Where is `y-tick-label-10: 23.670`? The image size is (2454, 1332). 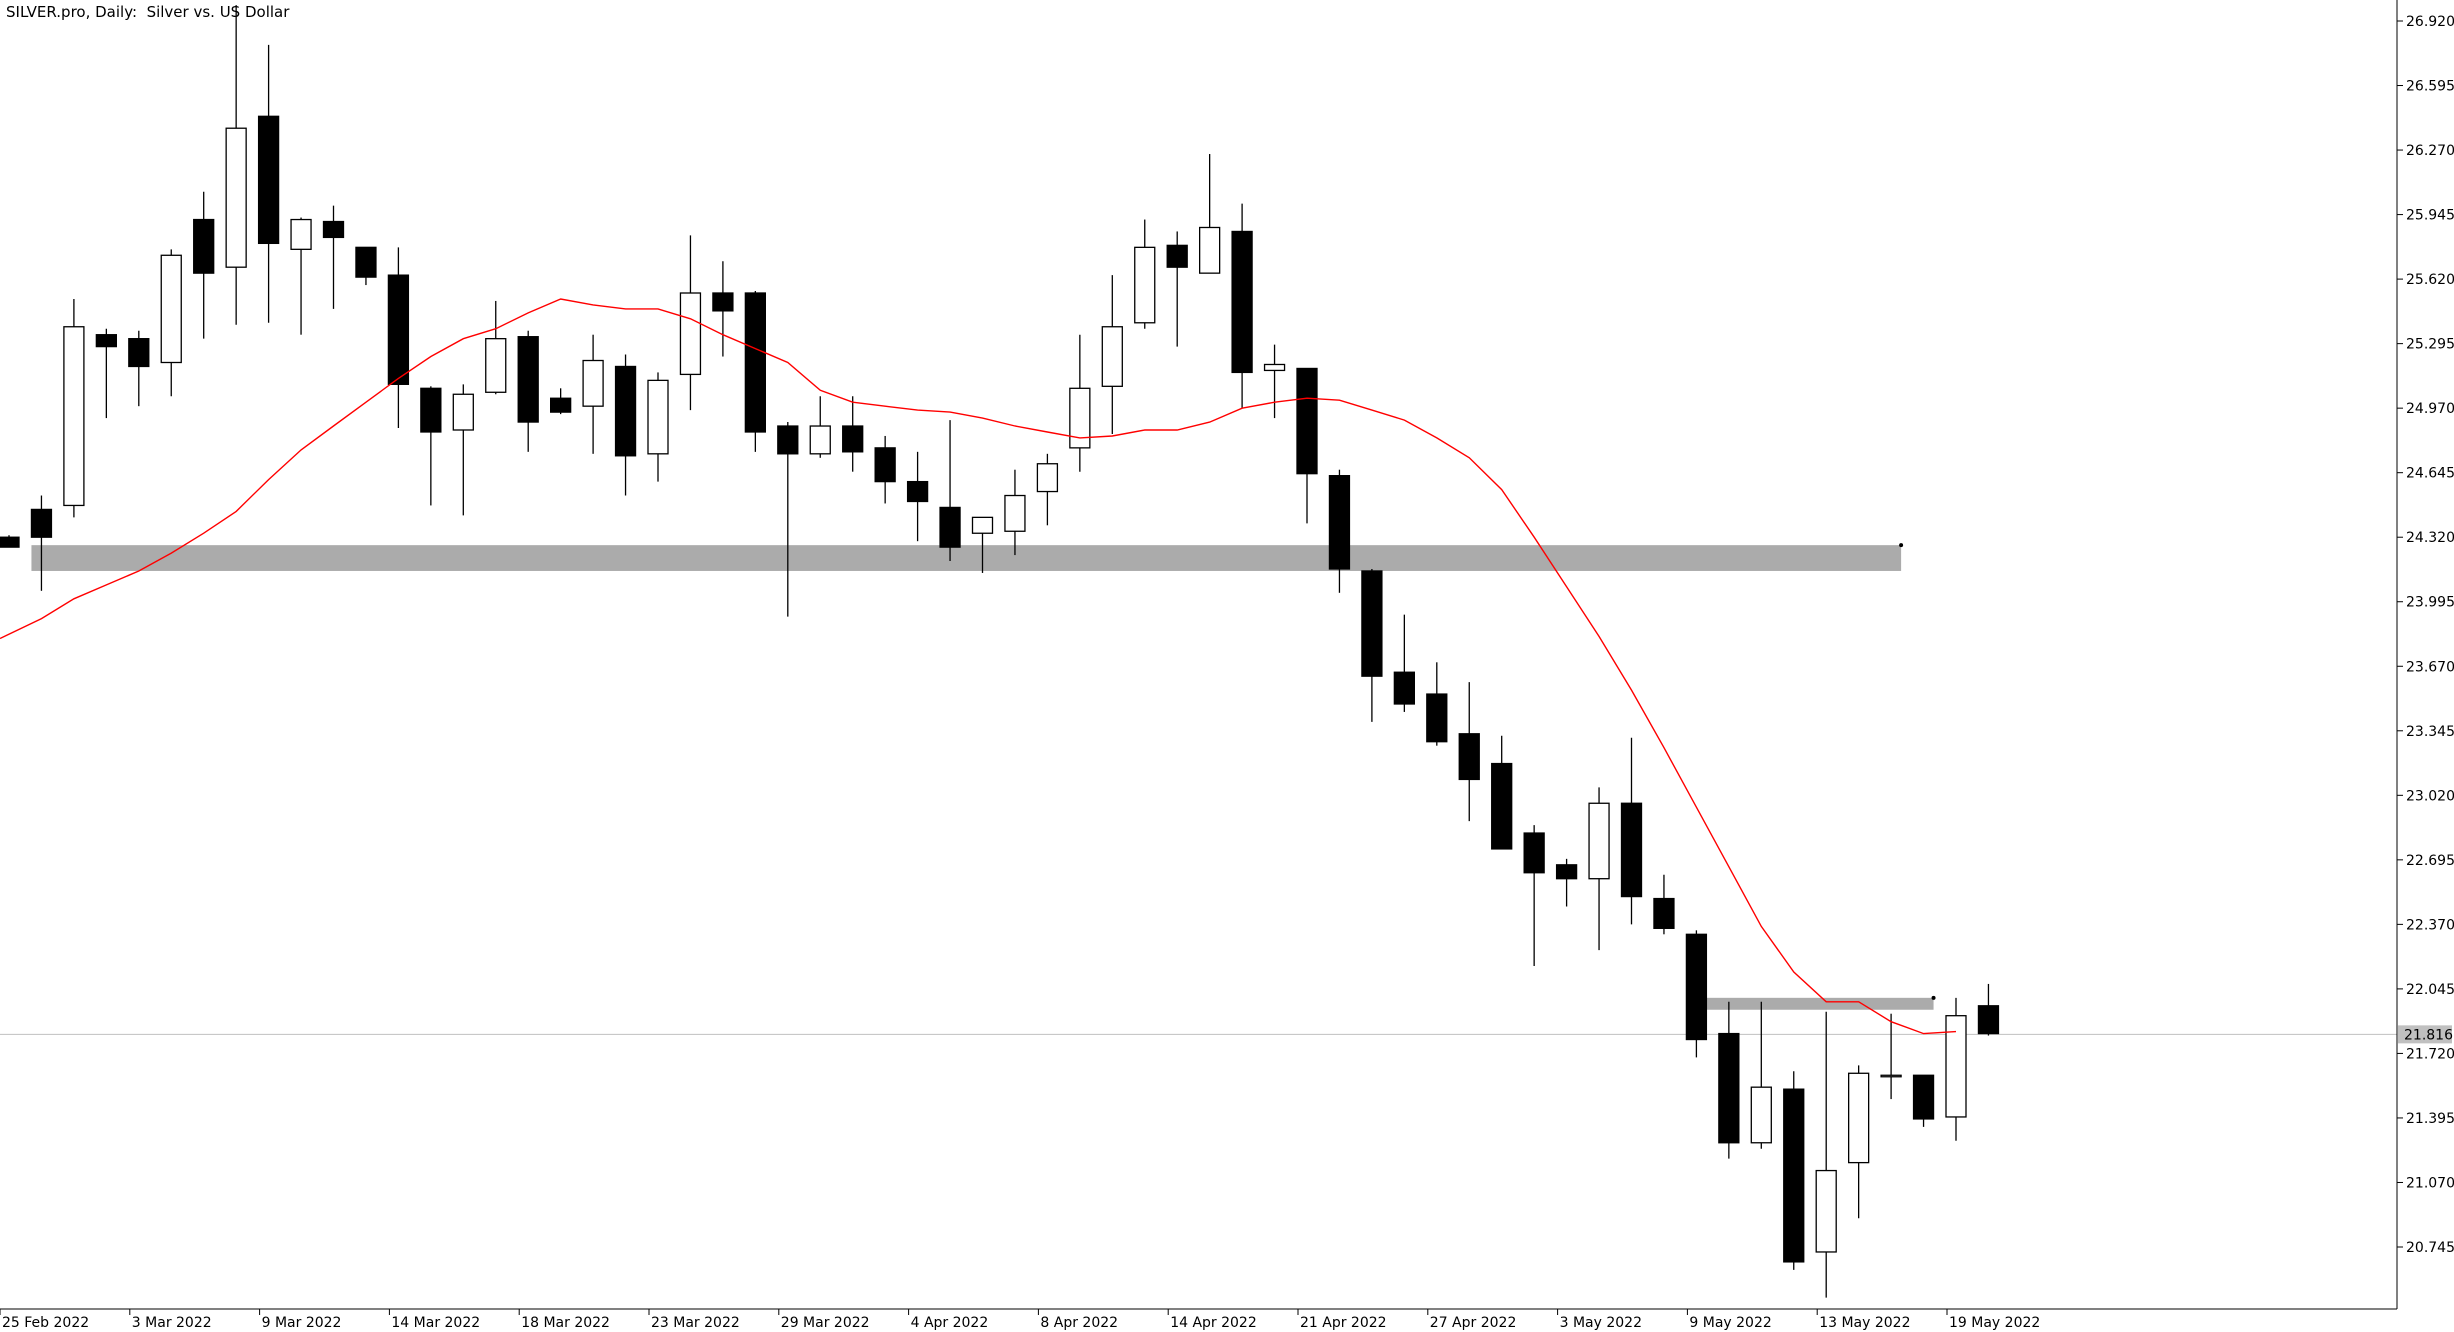
y-tick-label-10: 23.670 is located at coordinates (2430, 667).